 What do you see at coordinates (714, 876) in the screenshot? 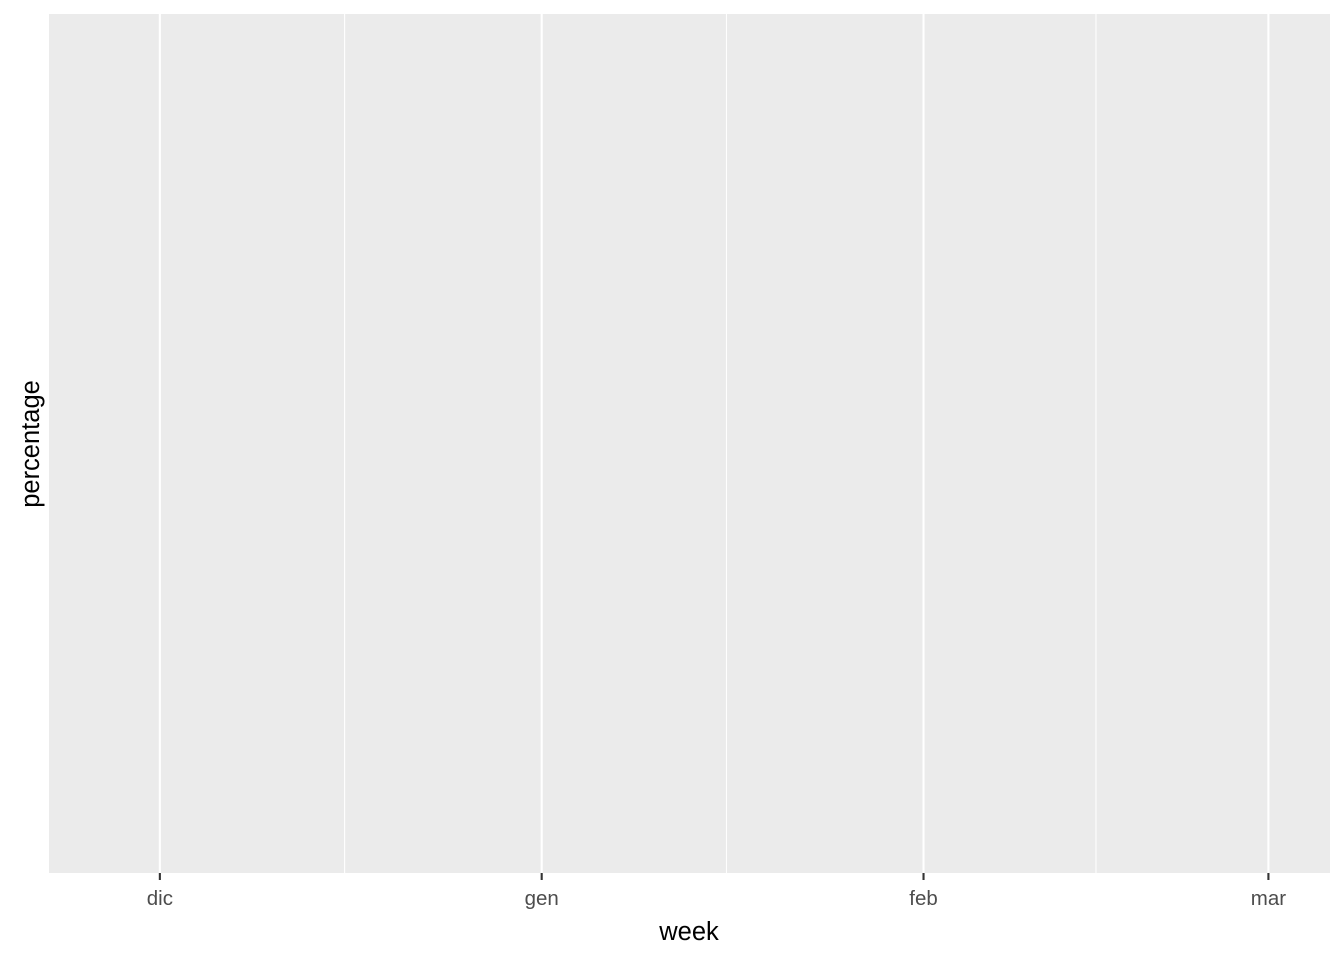
I see `x-axis-ticks` at bounding box center [714, 876].